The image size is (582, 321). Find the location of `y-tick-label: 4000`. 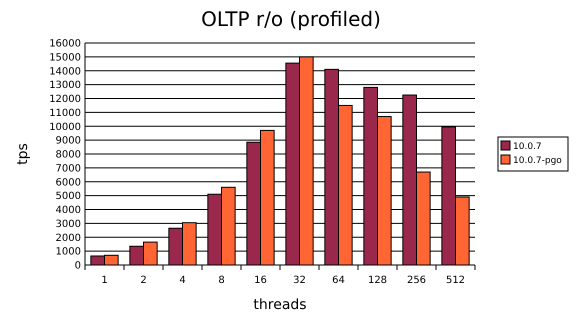

y-tick-label: 4000 is located at coordinates (68, 210).